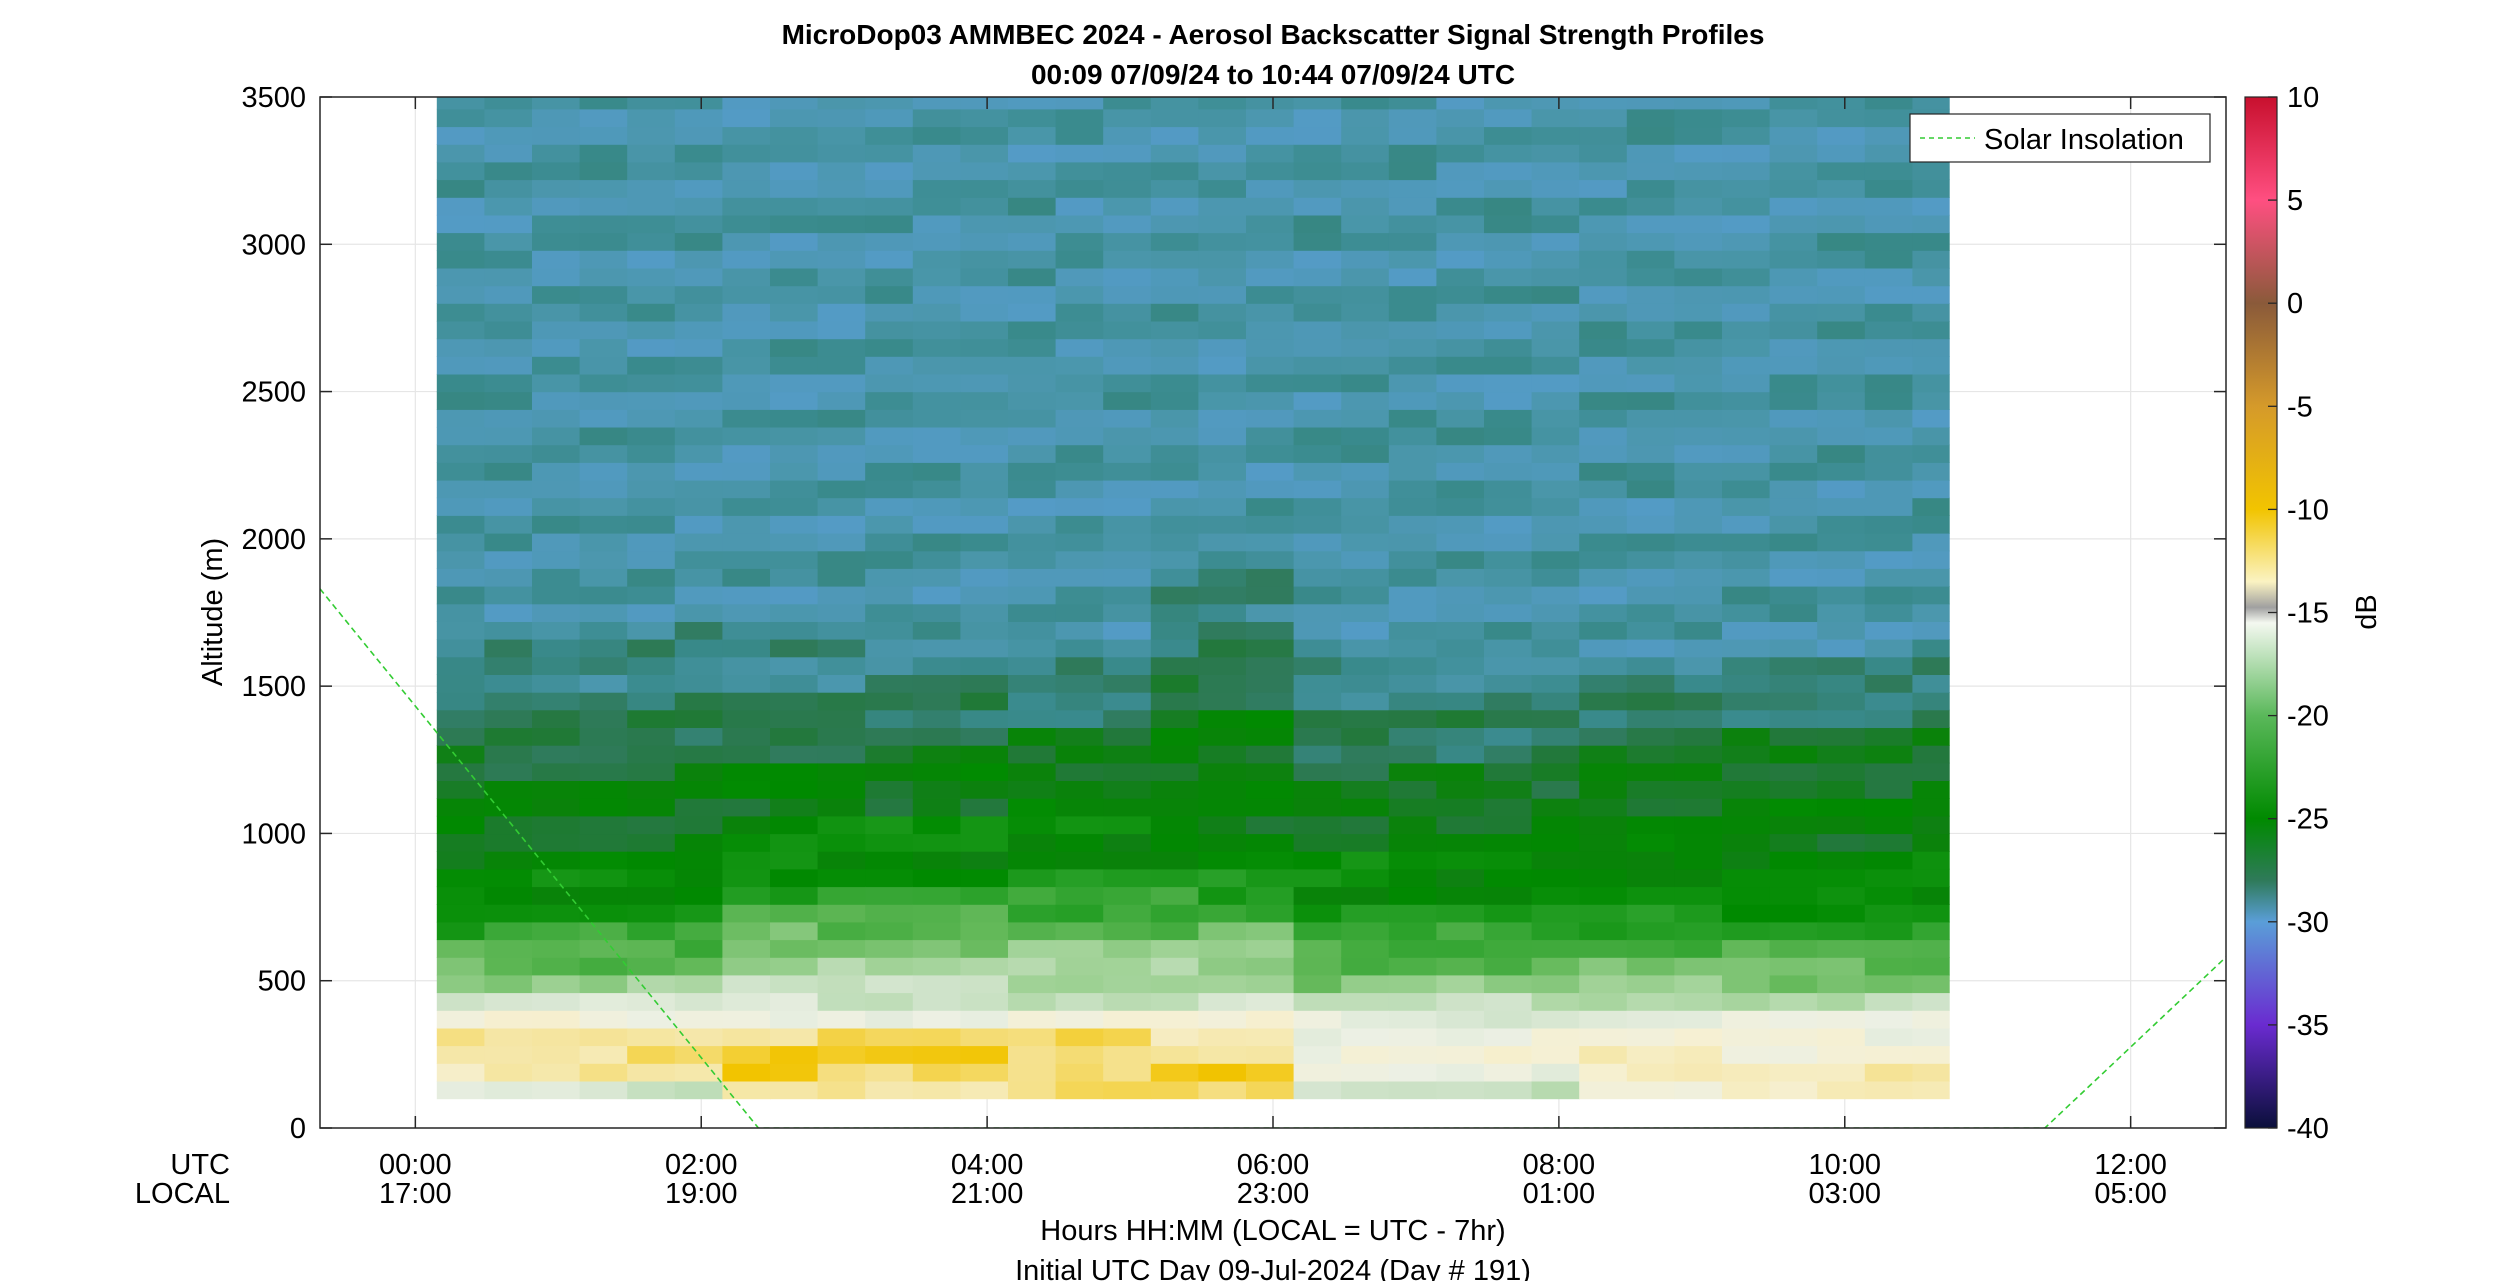 The width and height of the screenshot is (2517, 1281). Describe the element at coordinates (213, 612) in the screenshot. I see `y-axis-label: Altitude (m)` at that location.